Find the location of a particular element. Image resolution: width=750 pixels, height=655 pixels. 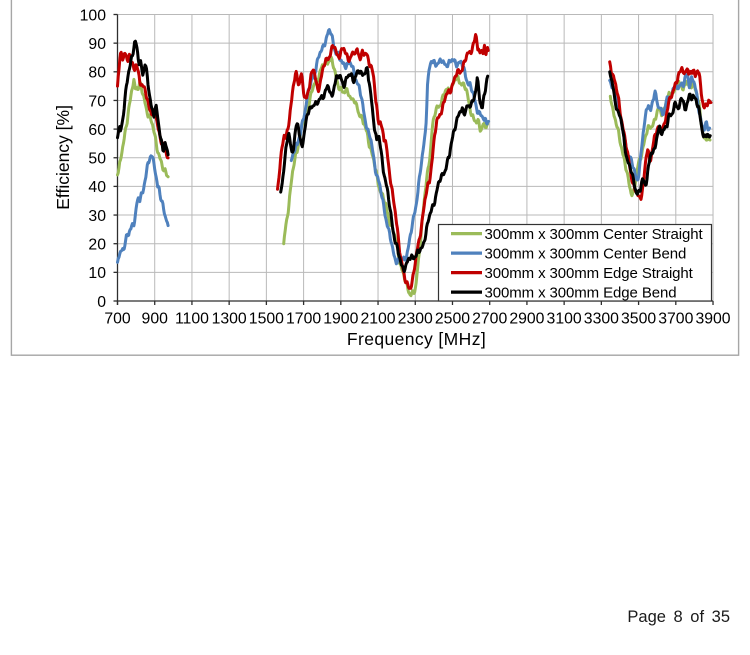

svg-text: 700 is located at coordinates (117, 318).